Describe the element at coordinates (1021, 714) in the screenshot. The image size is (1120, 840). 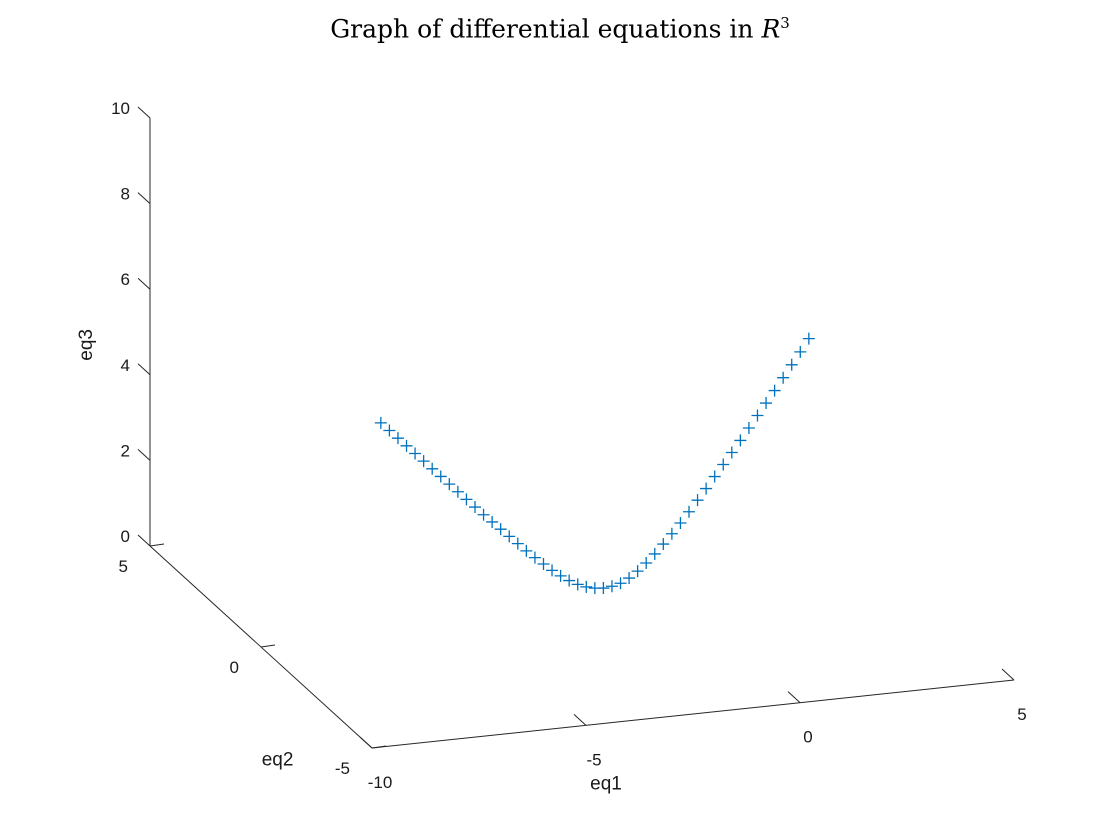
I see `x-tick-label: 5` at that location.